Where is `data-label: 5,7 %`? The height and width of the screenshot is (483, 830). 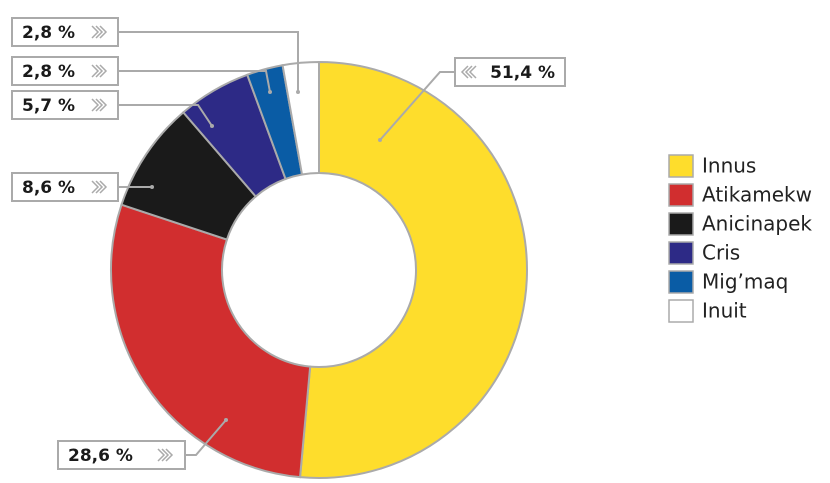
data-label: 5,7 % is located at coordinates (48, 106).